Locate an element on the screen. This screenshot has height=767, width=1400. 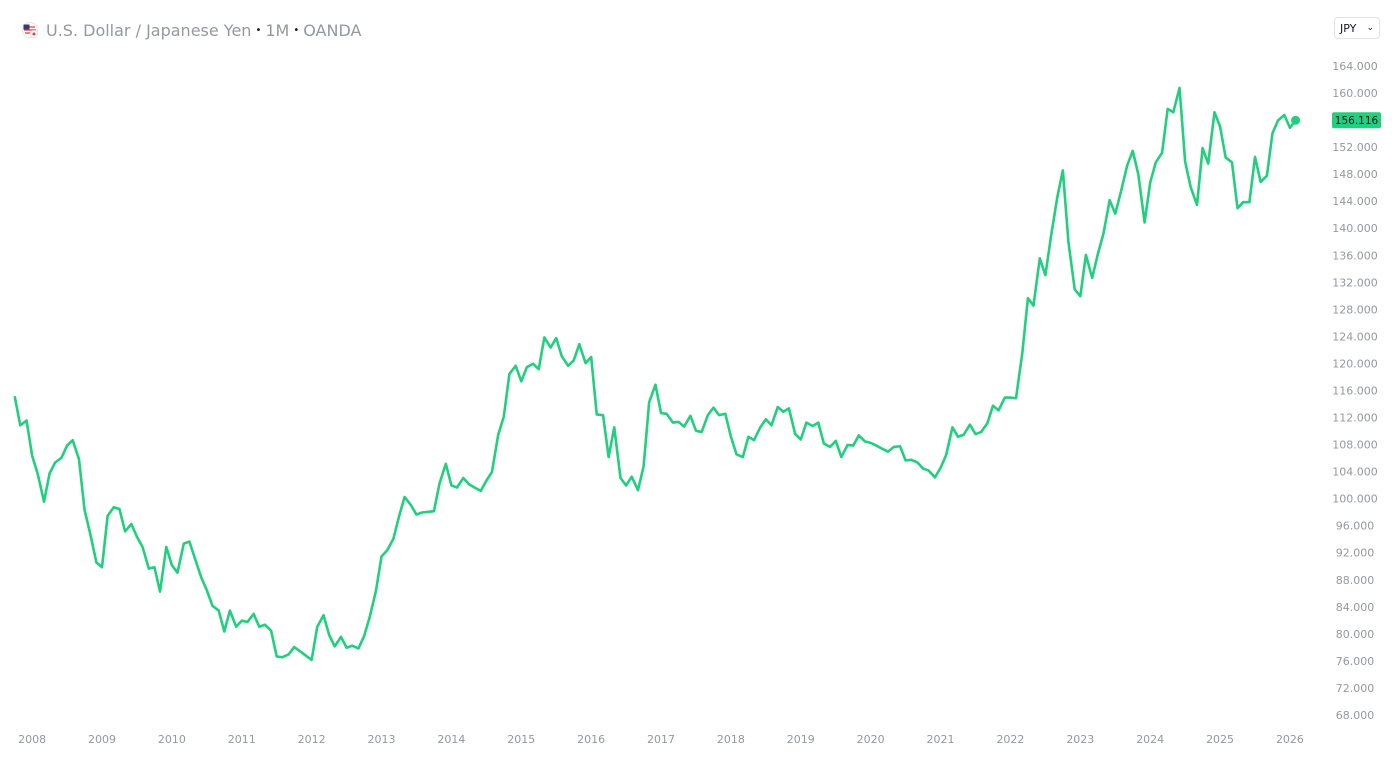
y-tick-label: 152.000 is located at coordinates (1355, 147).